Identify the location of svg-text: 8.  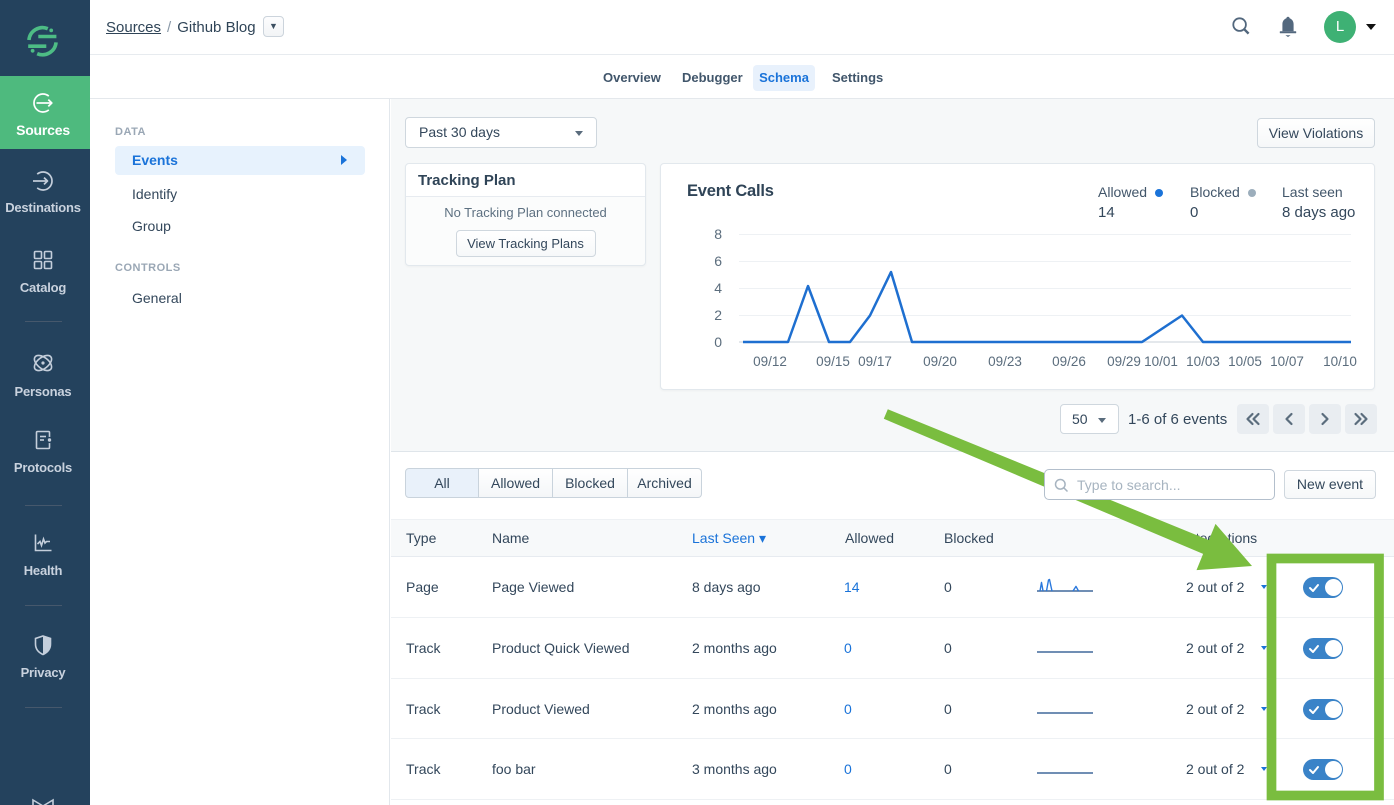
(718, 234).